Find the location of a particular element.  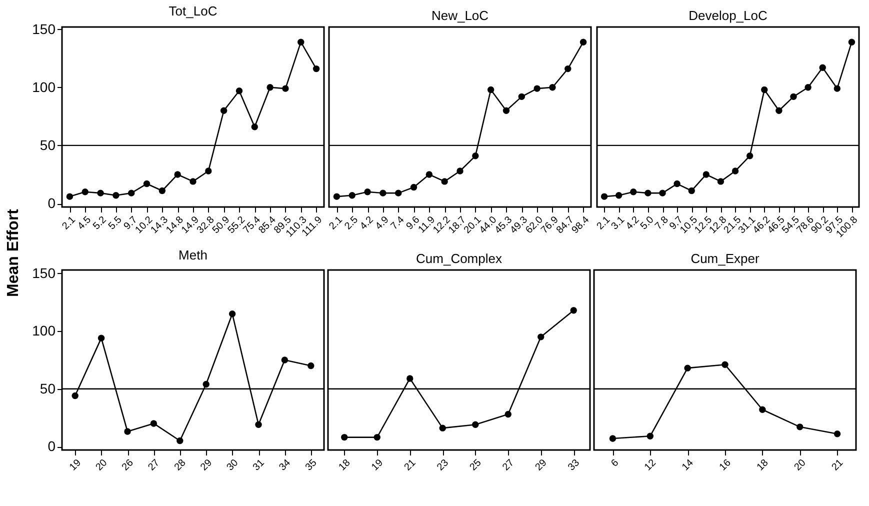

x-tick-label: 23 is located at coordinates (443, 465).